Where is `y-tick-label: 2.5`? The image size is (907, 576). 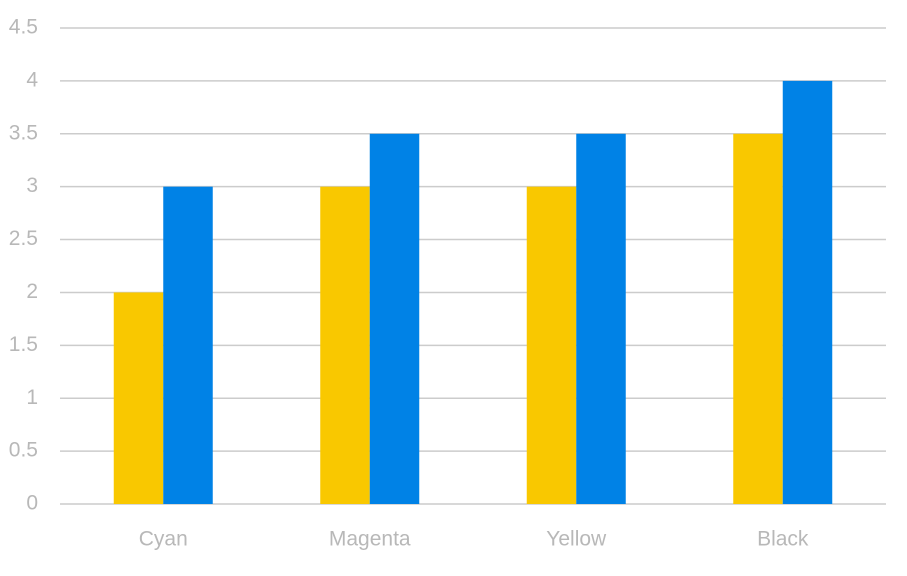
y-tick-label: 2.5 is located at coordinates (23, 238).